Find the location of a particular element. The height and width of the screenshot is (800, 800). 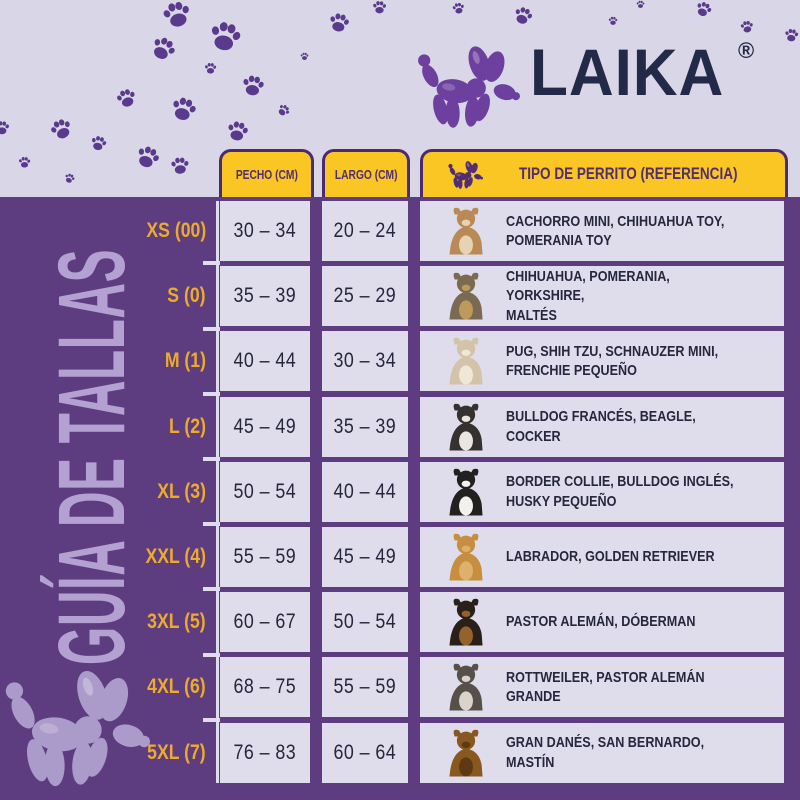

brand-wordmark: LAIKA is located at coordinates (627, 72).